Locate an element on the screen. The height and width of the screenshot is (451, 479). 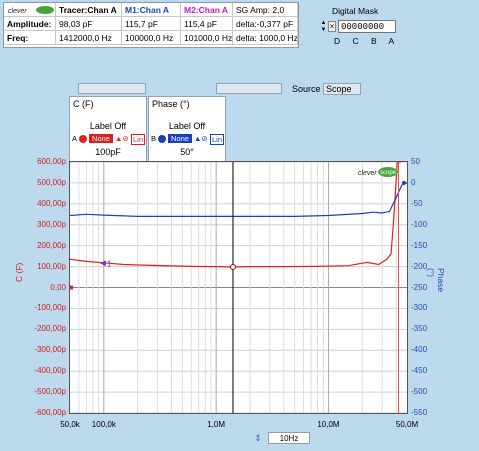
y-left-tick-label: 500,00p is located at coordinates (34, 182).